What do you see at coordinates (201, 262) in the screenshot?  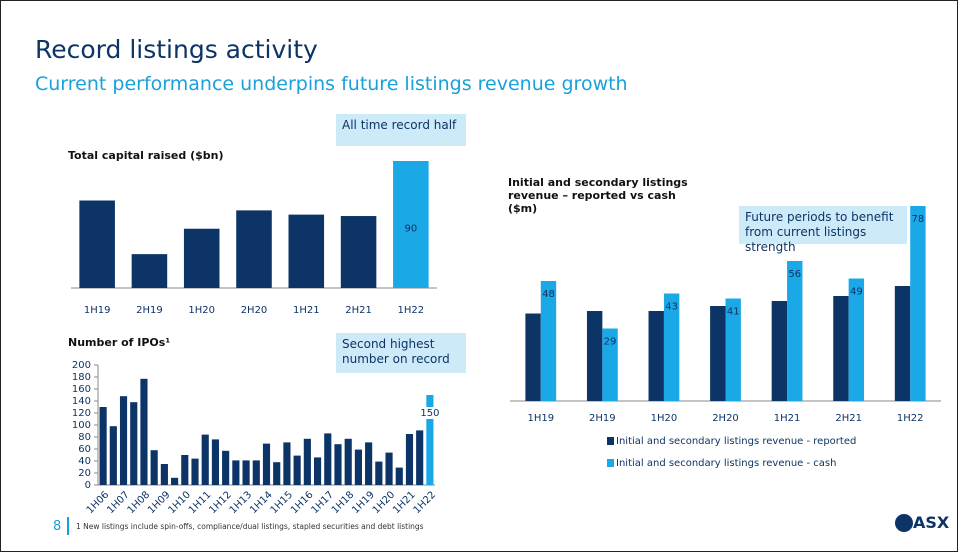 I see `data-label: 42` at bounding box center [201, 262].